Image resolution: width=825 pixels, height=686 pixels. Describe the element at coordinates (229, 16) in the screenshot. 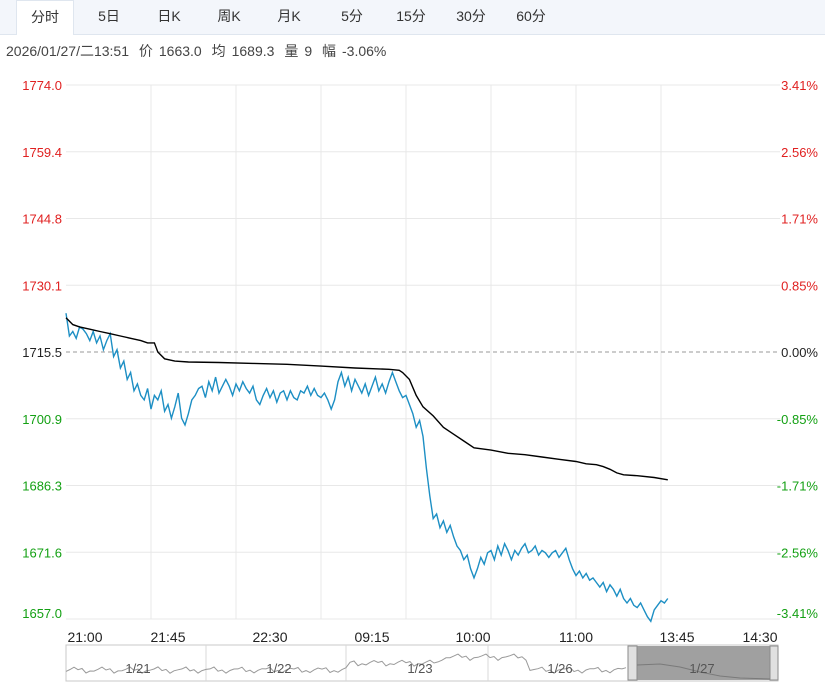

I see `tab-3: 周K` at that location.